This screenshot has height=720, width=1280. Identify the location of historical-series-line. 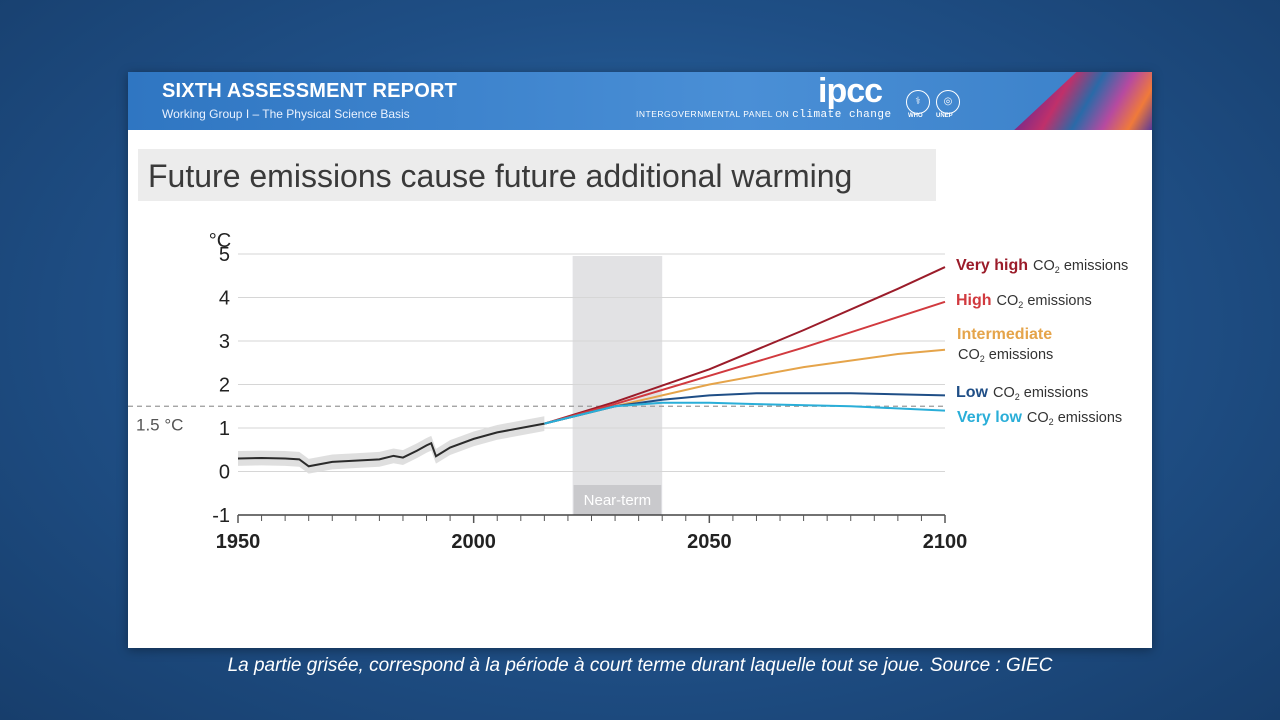
(391, 445).